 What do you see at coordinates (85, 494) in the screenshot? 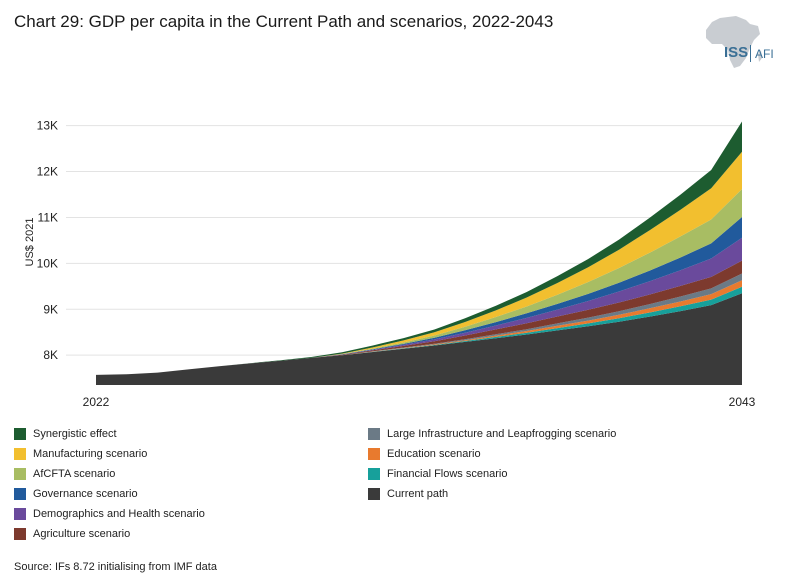
I see `legend-label: Governance scenario` at bounding box center [85, 494].